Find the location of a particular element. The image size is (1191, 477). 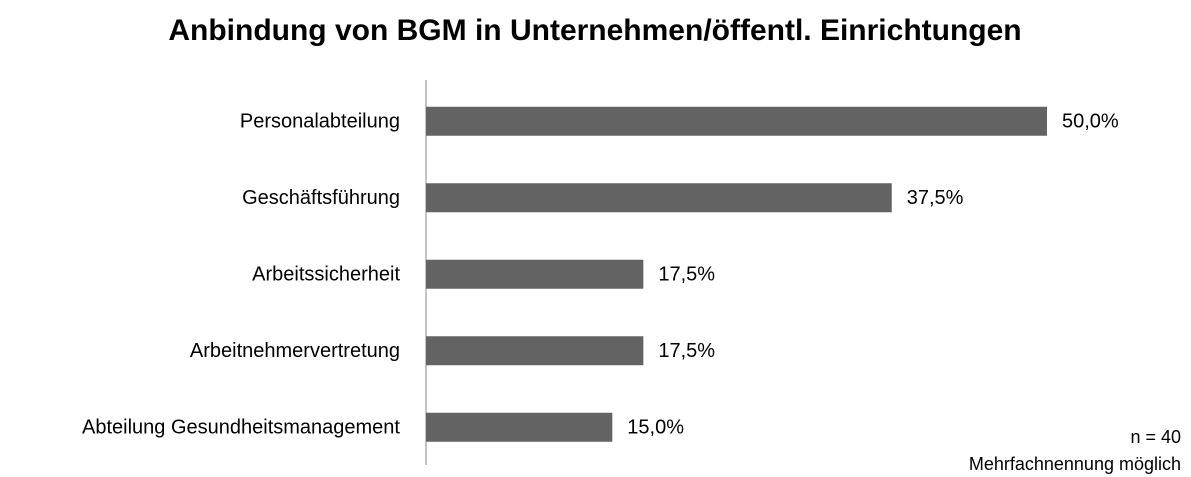

value-label: 15,0% is located at coordinates (655, 428).